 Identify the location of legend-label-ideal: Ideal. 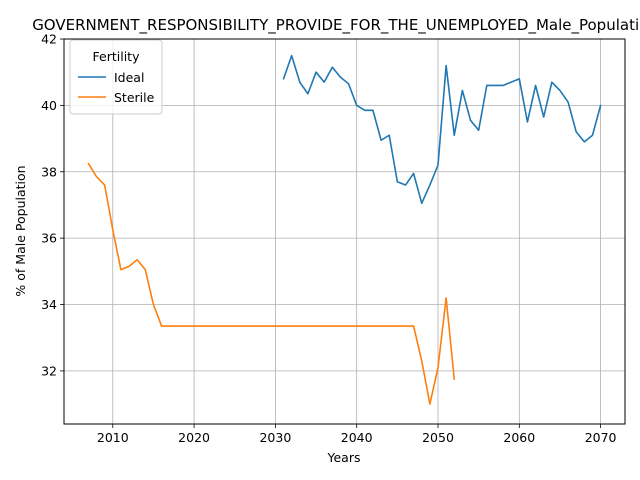
(129, 77).